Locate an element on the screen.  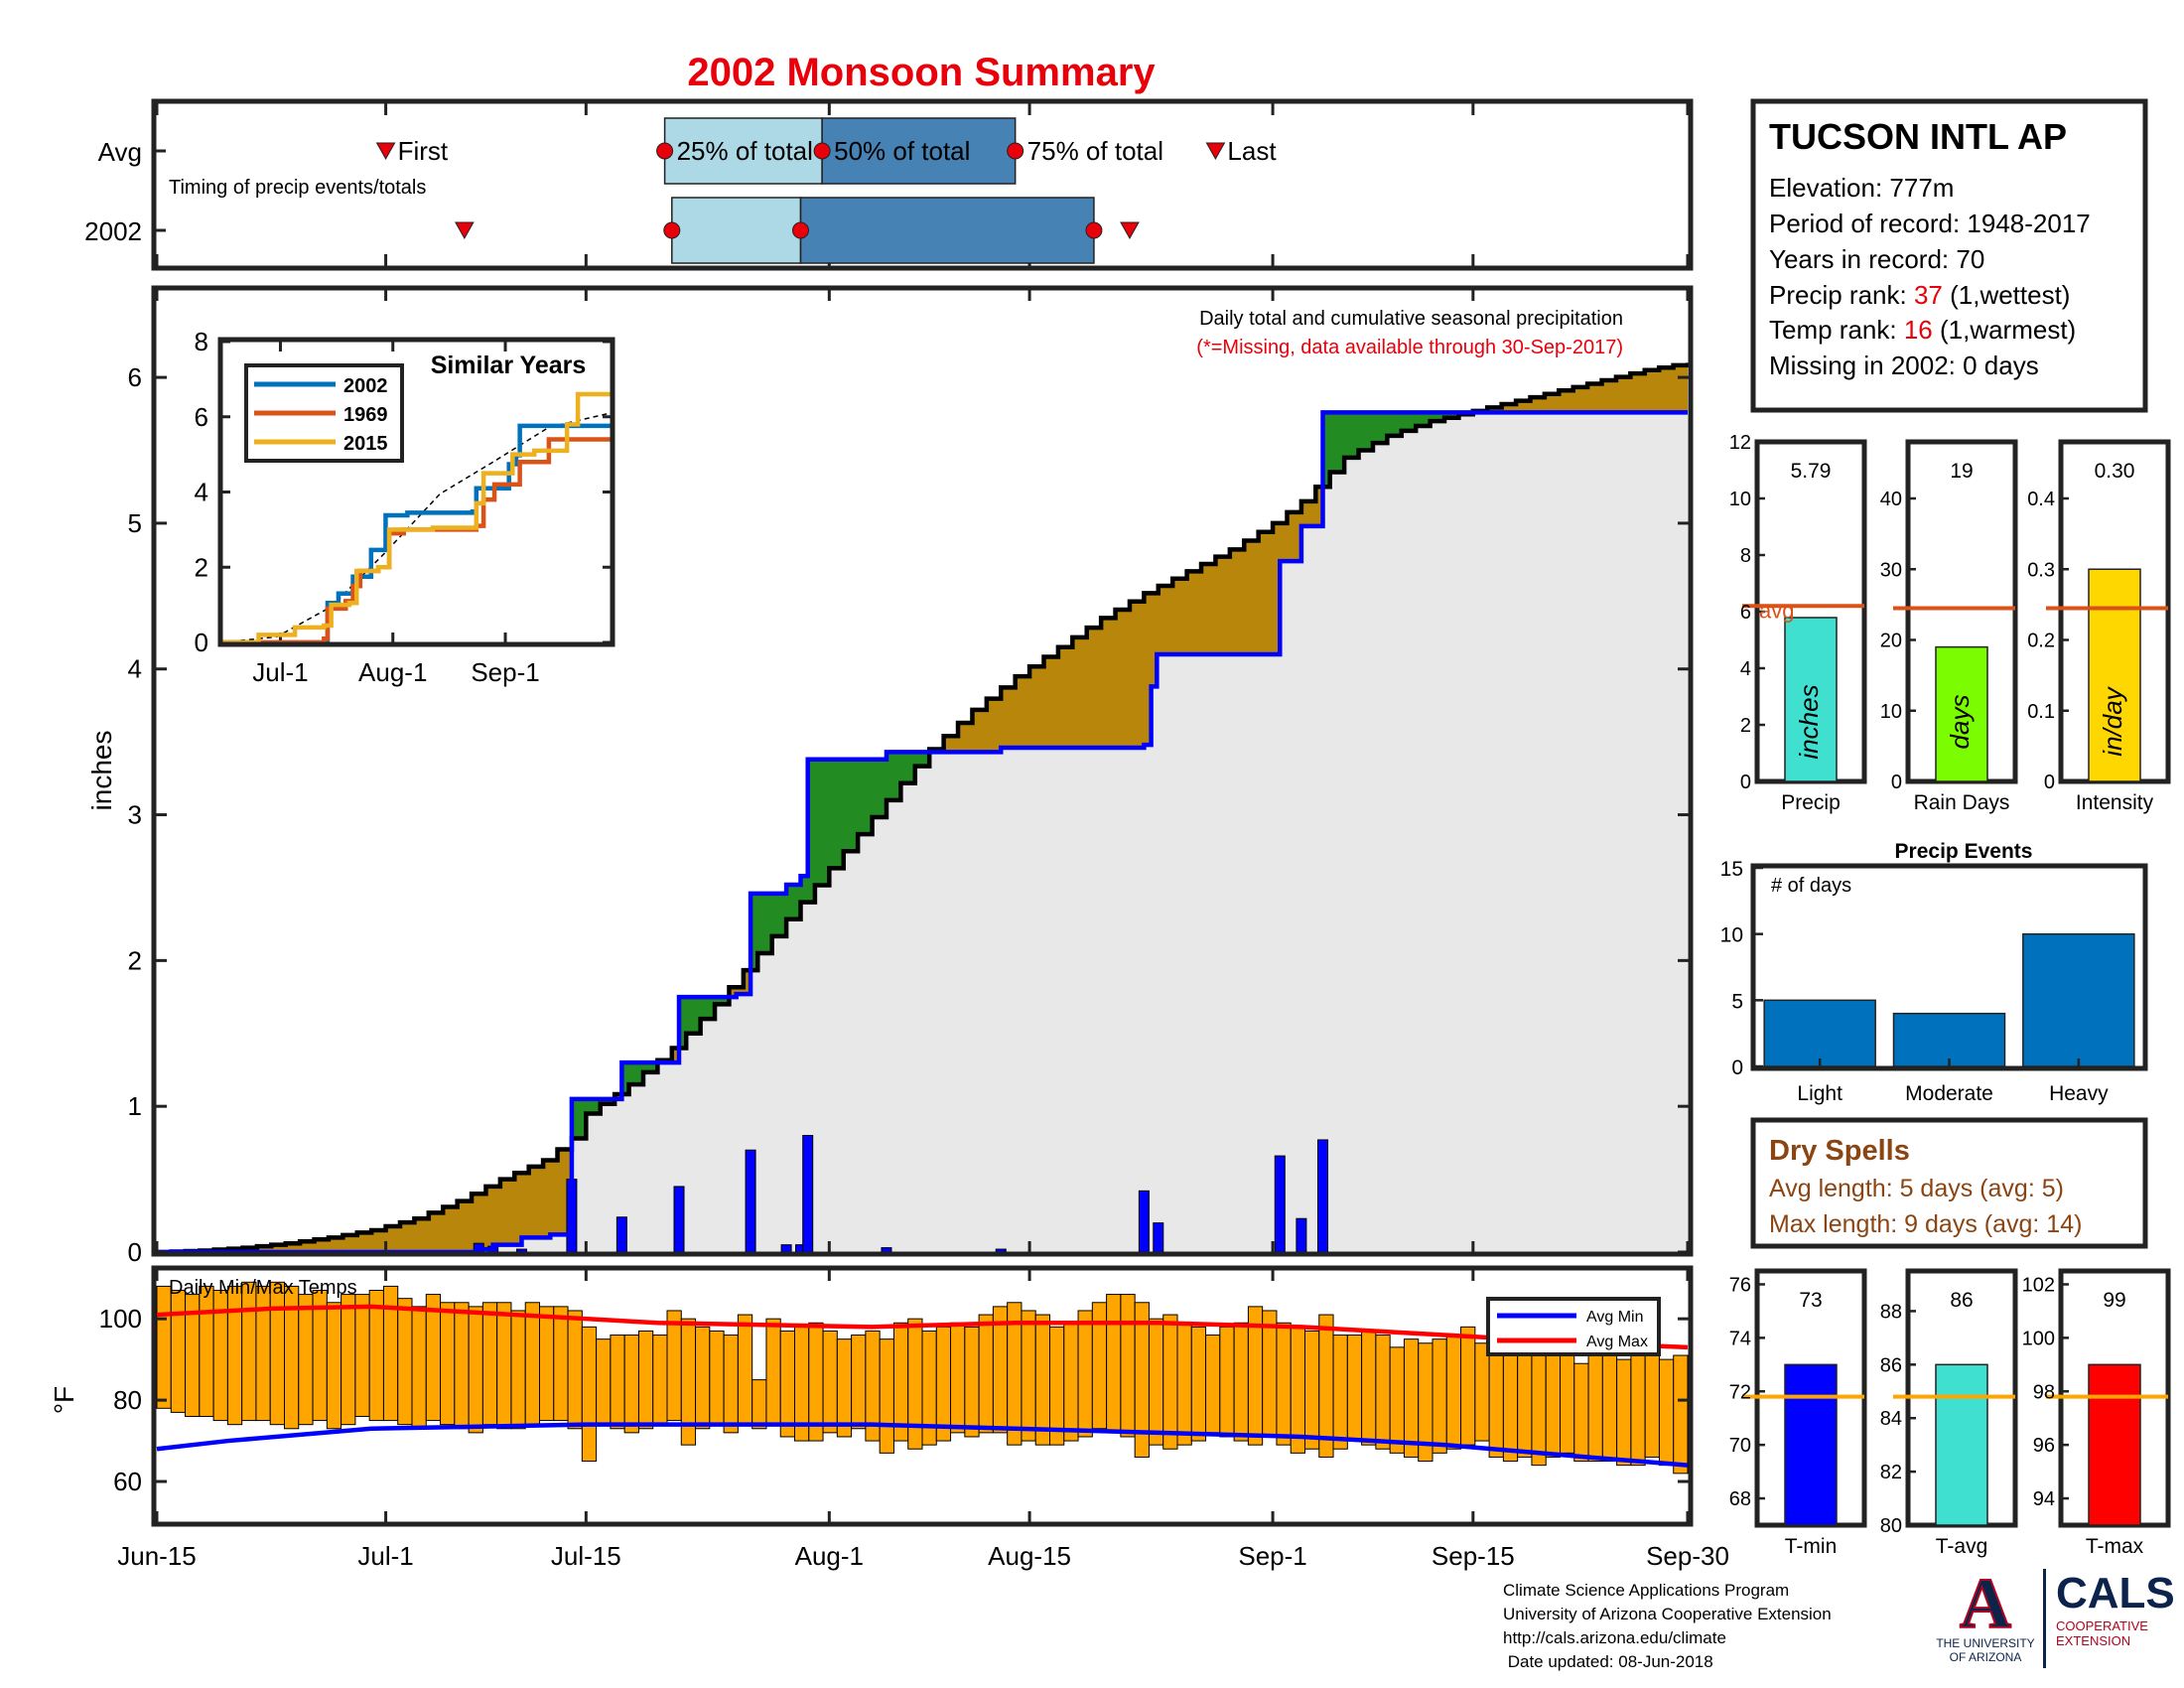
timing-row-avg: Avg is located at coordinates (120, 152).